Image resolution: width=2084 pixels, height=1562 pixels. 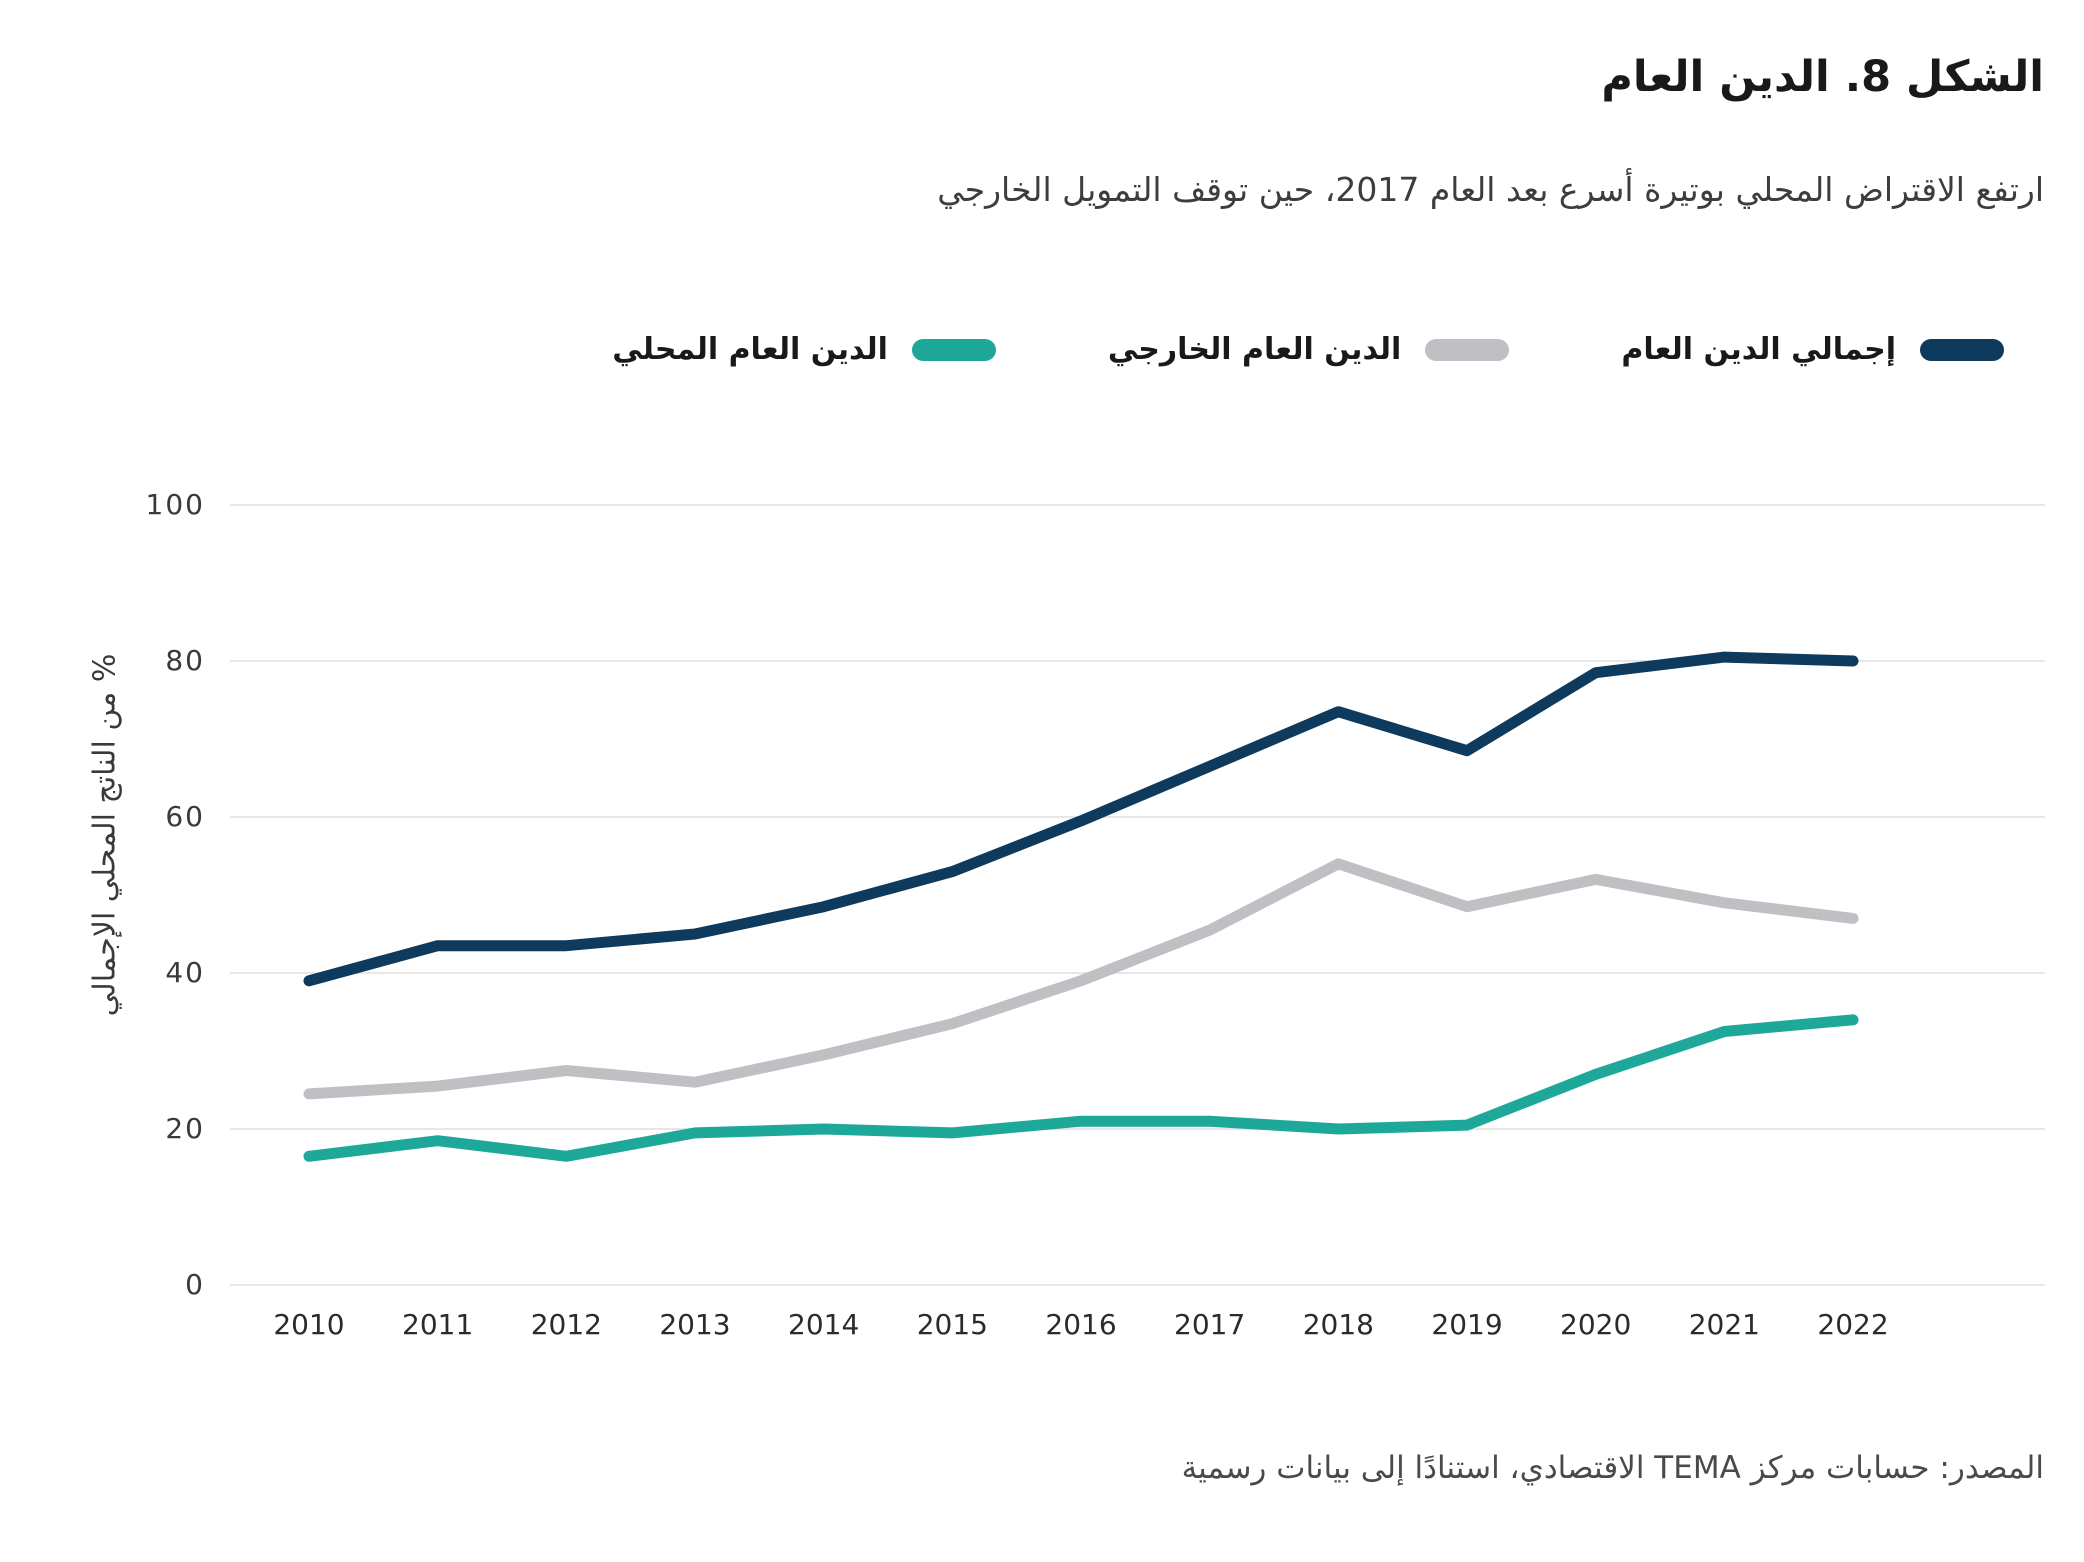 What do you see at coordinates (1254, 349) in the screenshot?
I see `legend-label-external-debt: الدين العام الخارجي` at bounding box center [1254, 349].